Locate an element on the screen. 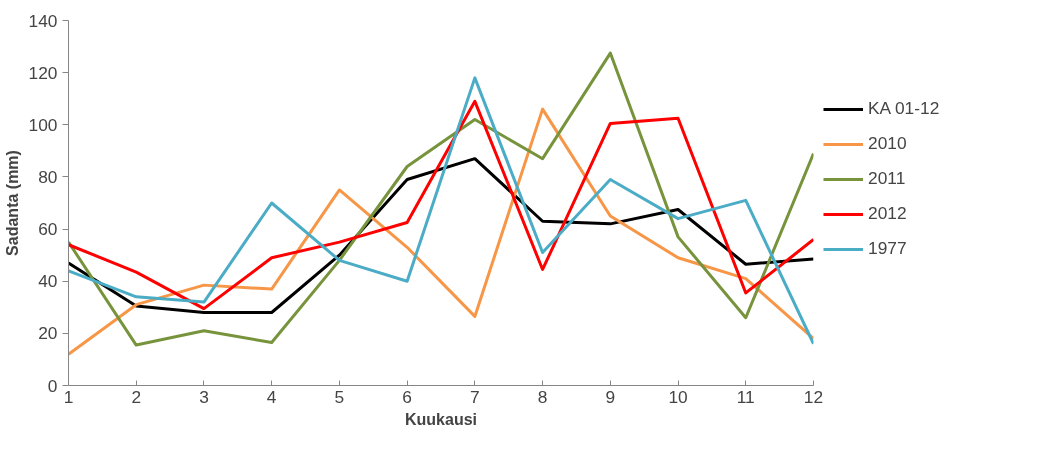 The height and width of the screenshot is (474, 1060). y-tick-label: 120 is located at coordinates (43, 72).